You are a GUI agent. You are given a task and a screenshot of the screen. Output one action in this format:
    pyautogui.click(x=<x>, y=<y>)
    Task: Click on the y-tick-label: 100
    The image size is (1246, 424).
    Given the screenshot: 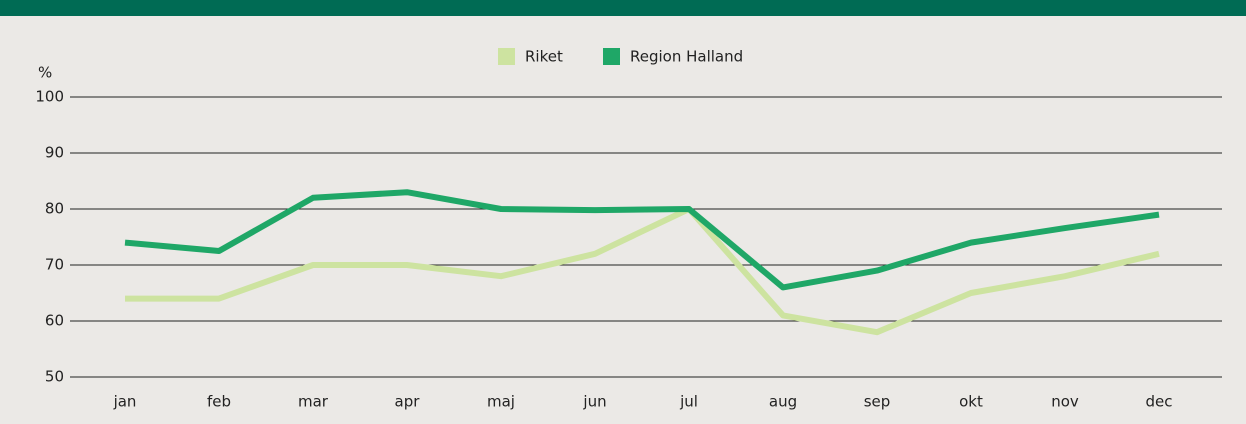 What is the action you would take?
    pyautogui.click(x=49, y=97)
    